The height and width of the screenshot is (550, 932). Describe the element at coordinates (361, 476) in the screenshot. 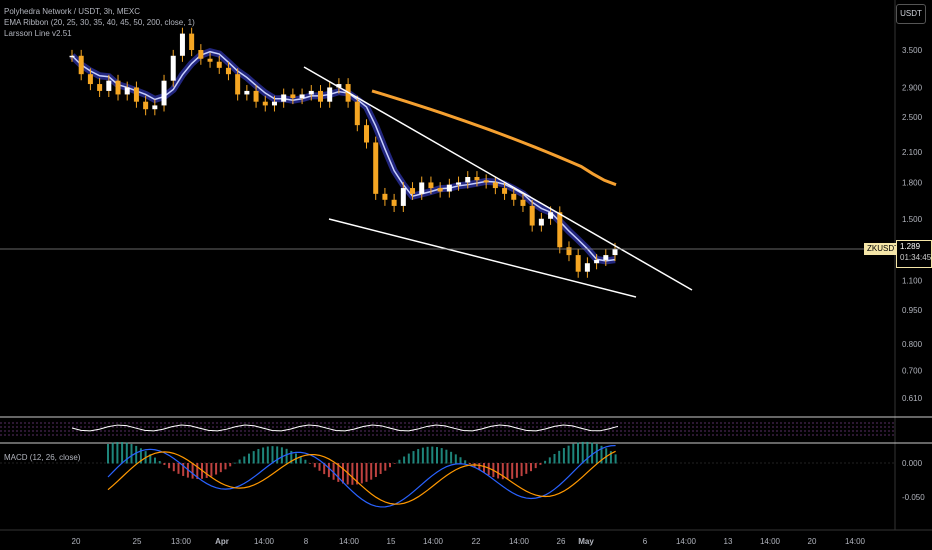

I see `macd-line` at that location.